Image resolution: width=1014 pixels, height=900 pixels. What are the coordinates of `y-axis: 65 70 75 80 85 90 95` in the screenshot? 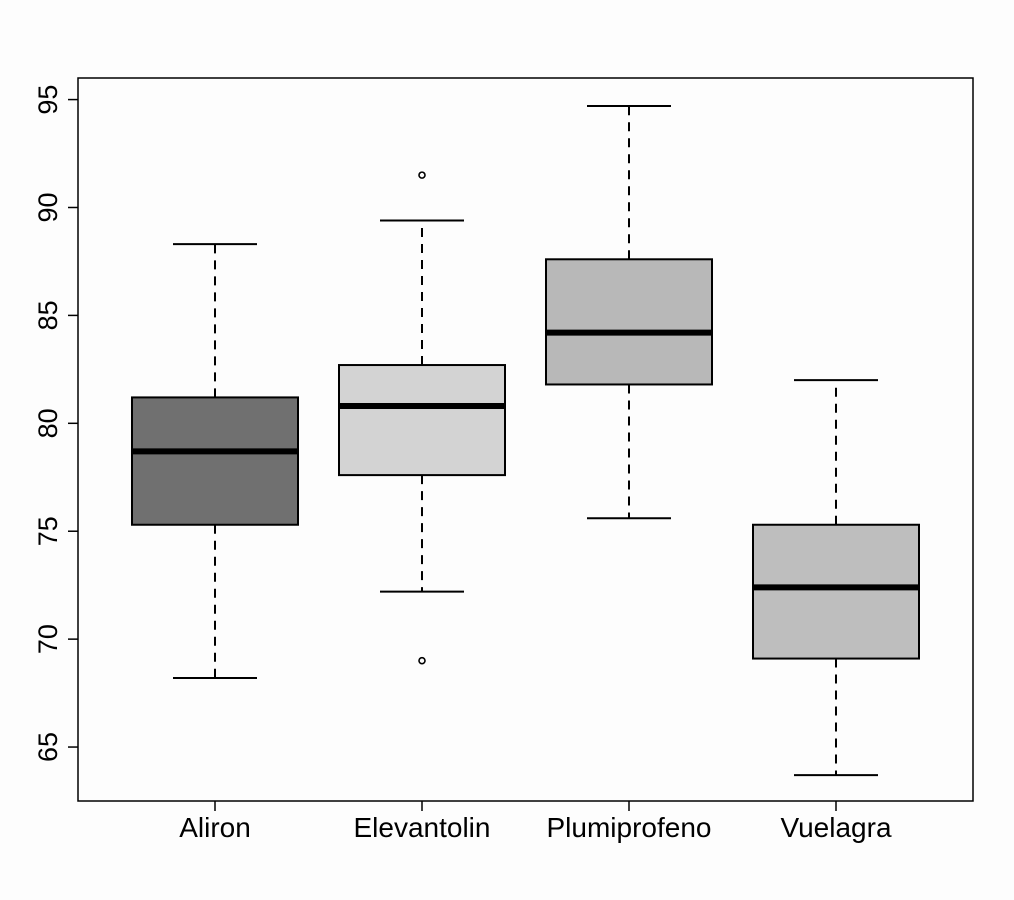 It's located at (55, 423).